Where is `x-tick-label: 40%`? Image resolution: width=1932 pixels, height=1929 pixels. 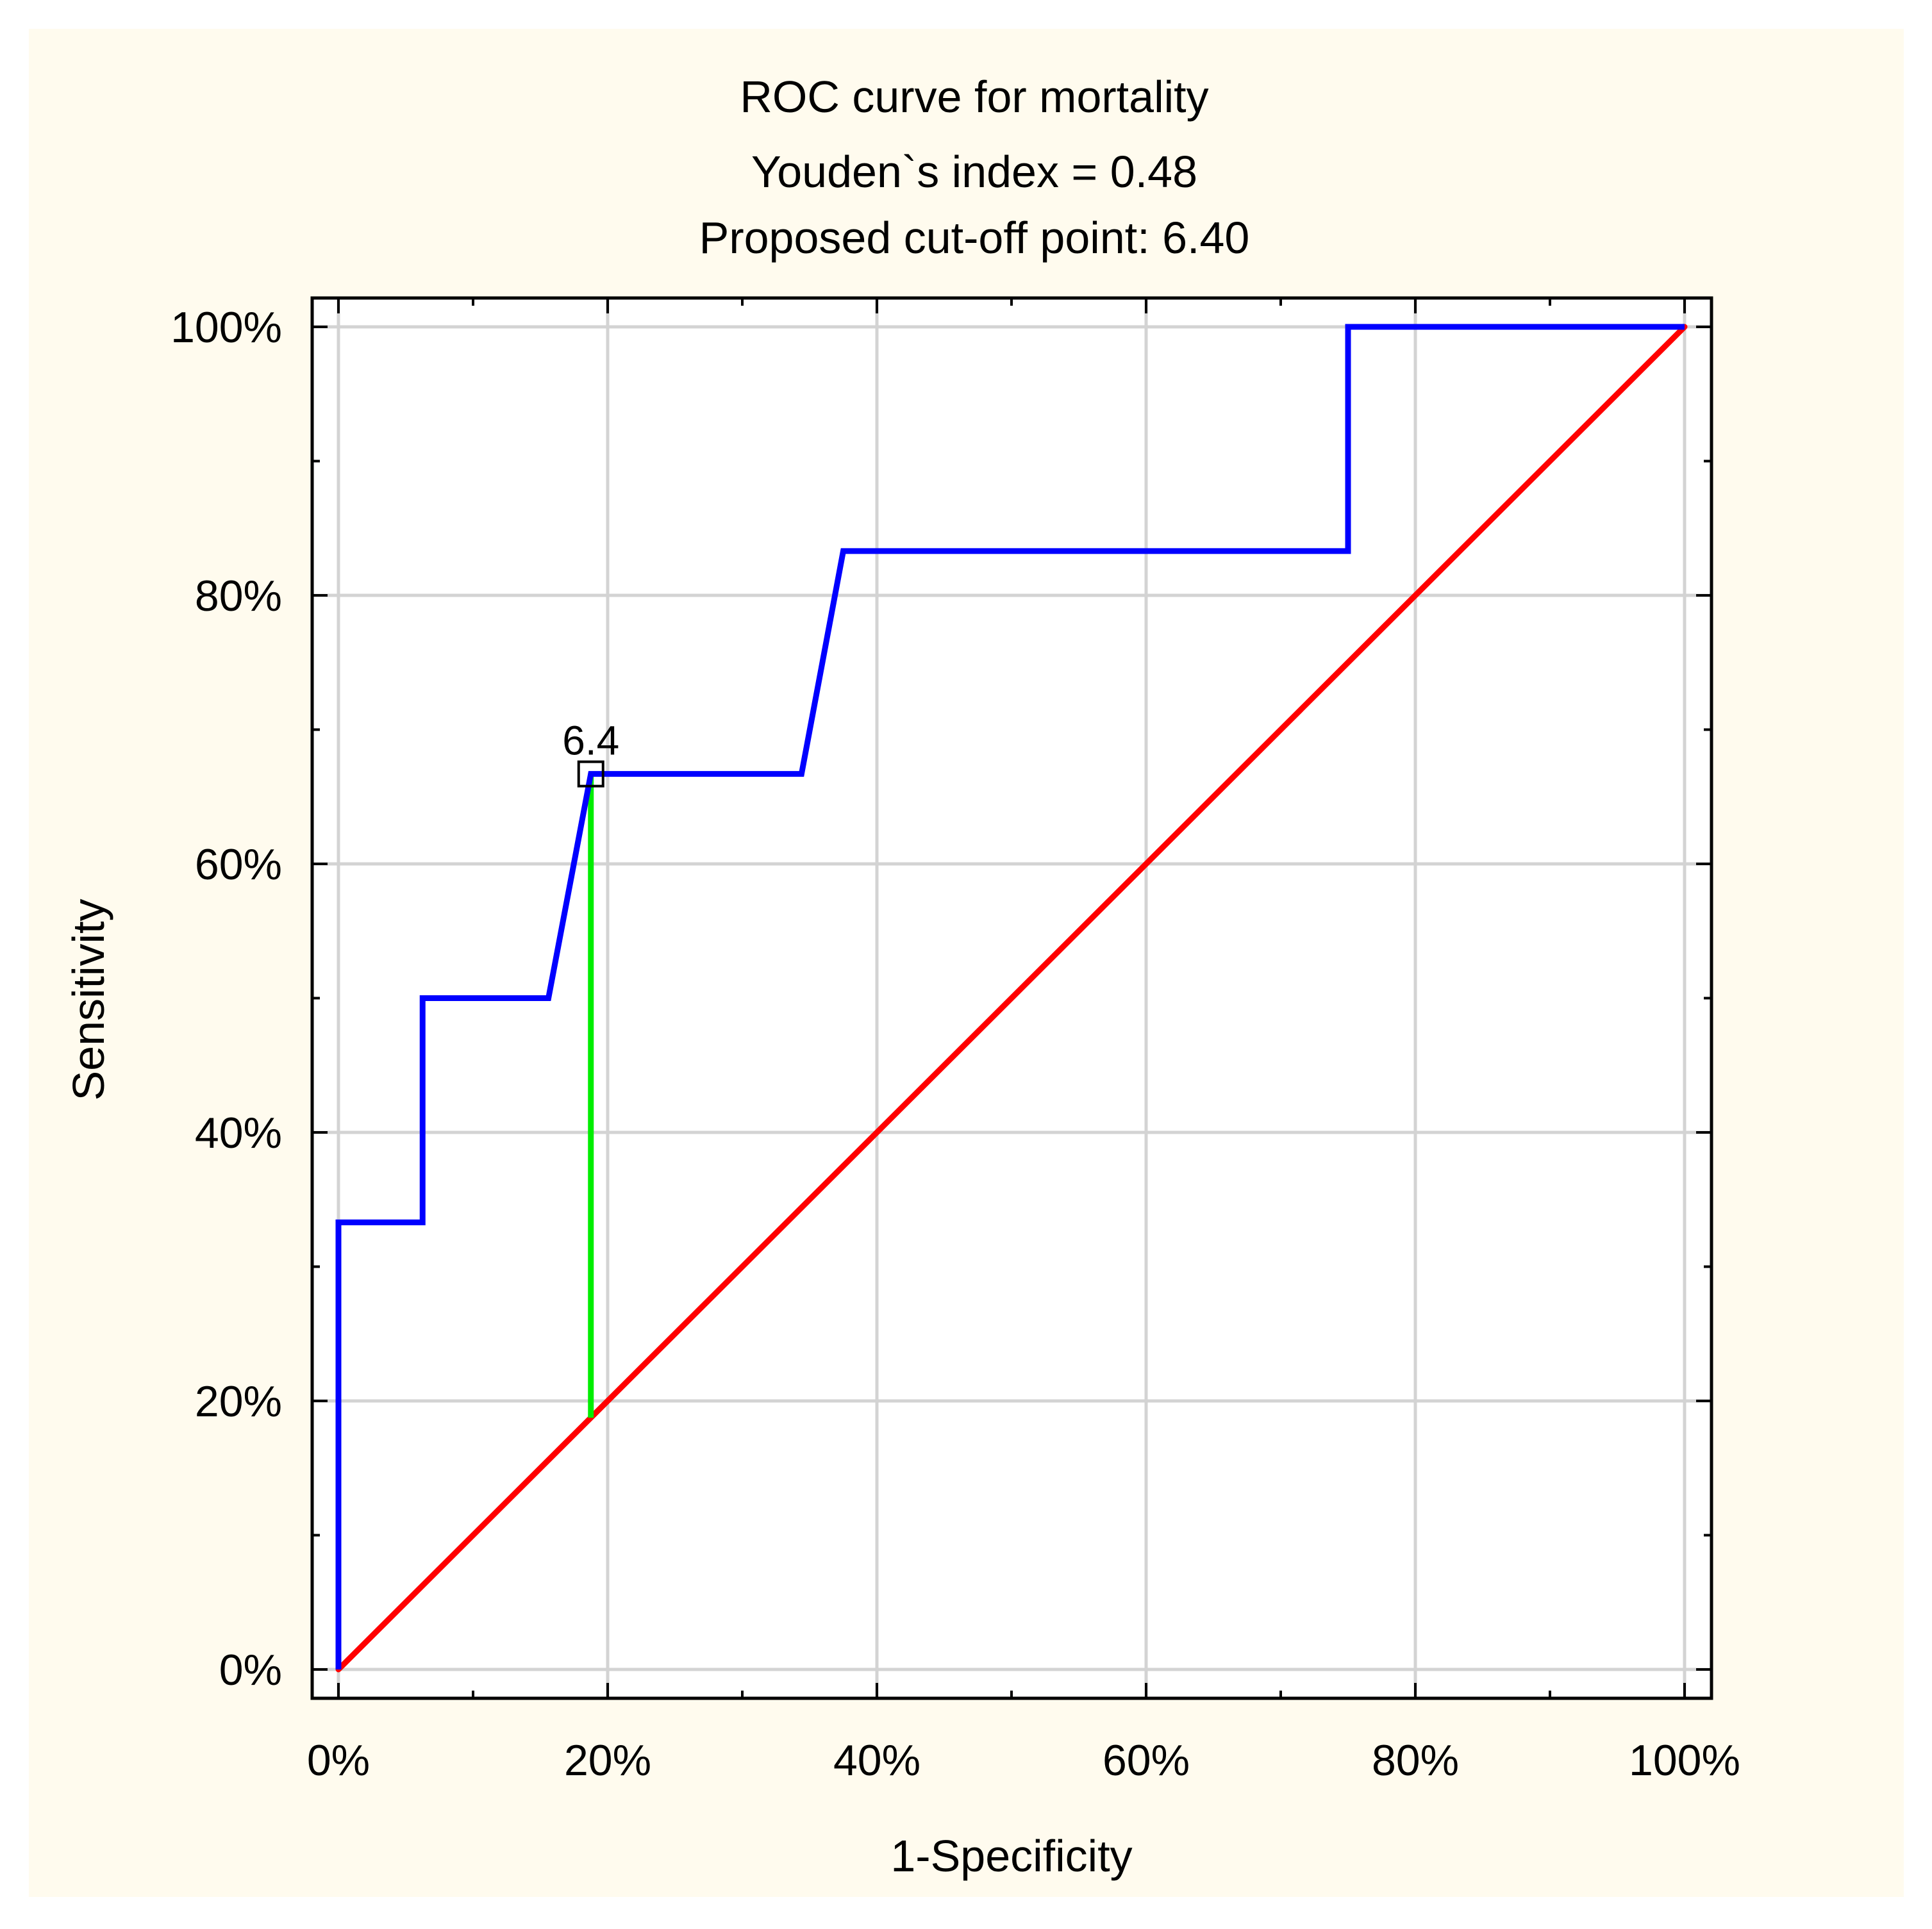 x-tick-label: 40% is located at coordinates (876, 1760).